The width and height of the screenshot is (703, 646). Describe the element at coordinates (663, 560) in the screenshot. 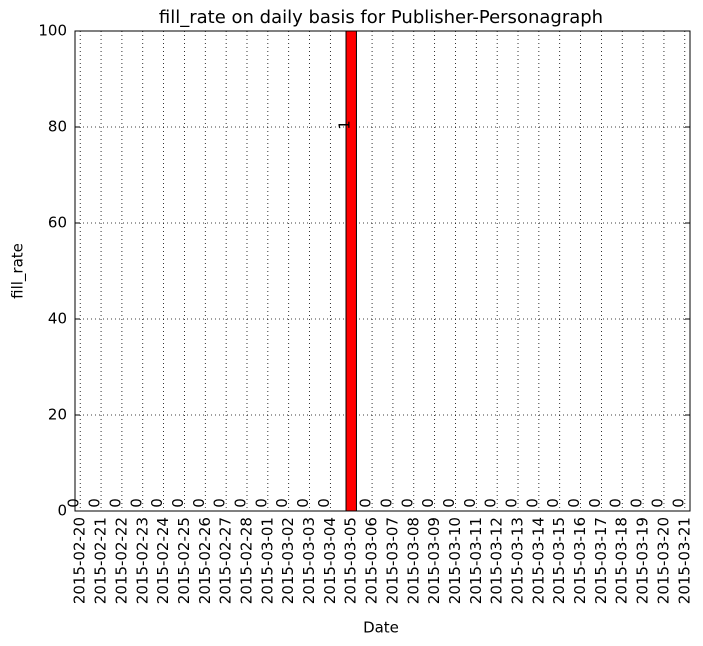

I see `x-tick-label: 2015-03-20` at that location.